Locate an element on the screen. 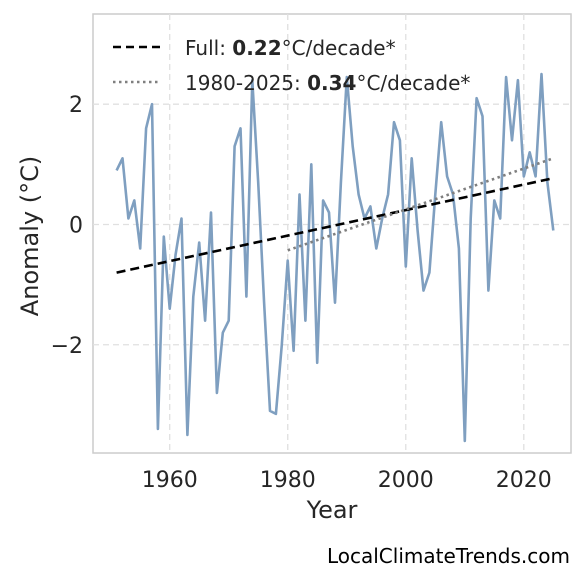 This screenshot has height=580, width=585. legend-recent-label: 1980-2025: 0.34°C/decade* is located at coordinates (327, 83).